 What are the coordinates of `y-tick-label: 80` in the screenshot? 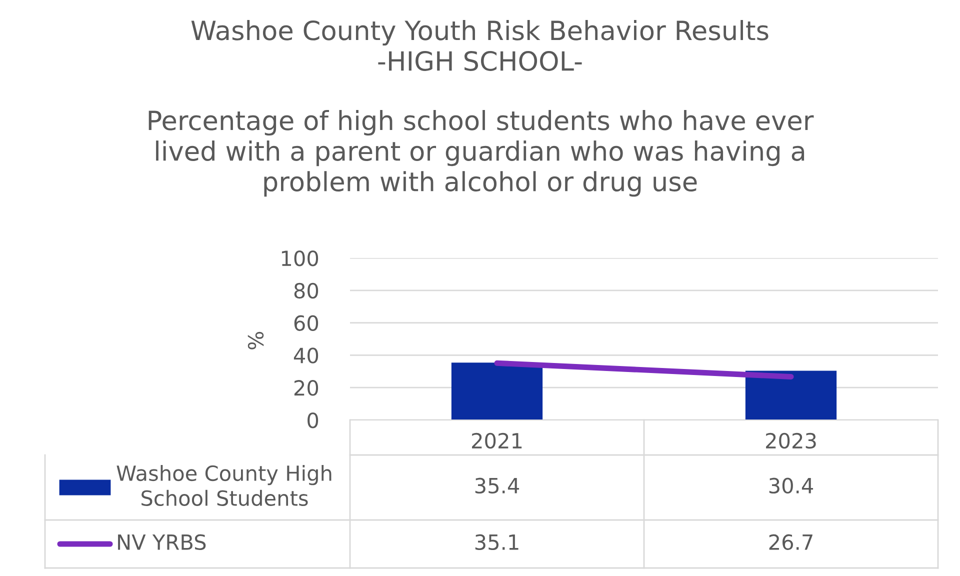 It's located at (306, 290).